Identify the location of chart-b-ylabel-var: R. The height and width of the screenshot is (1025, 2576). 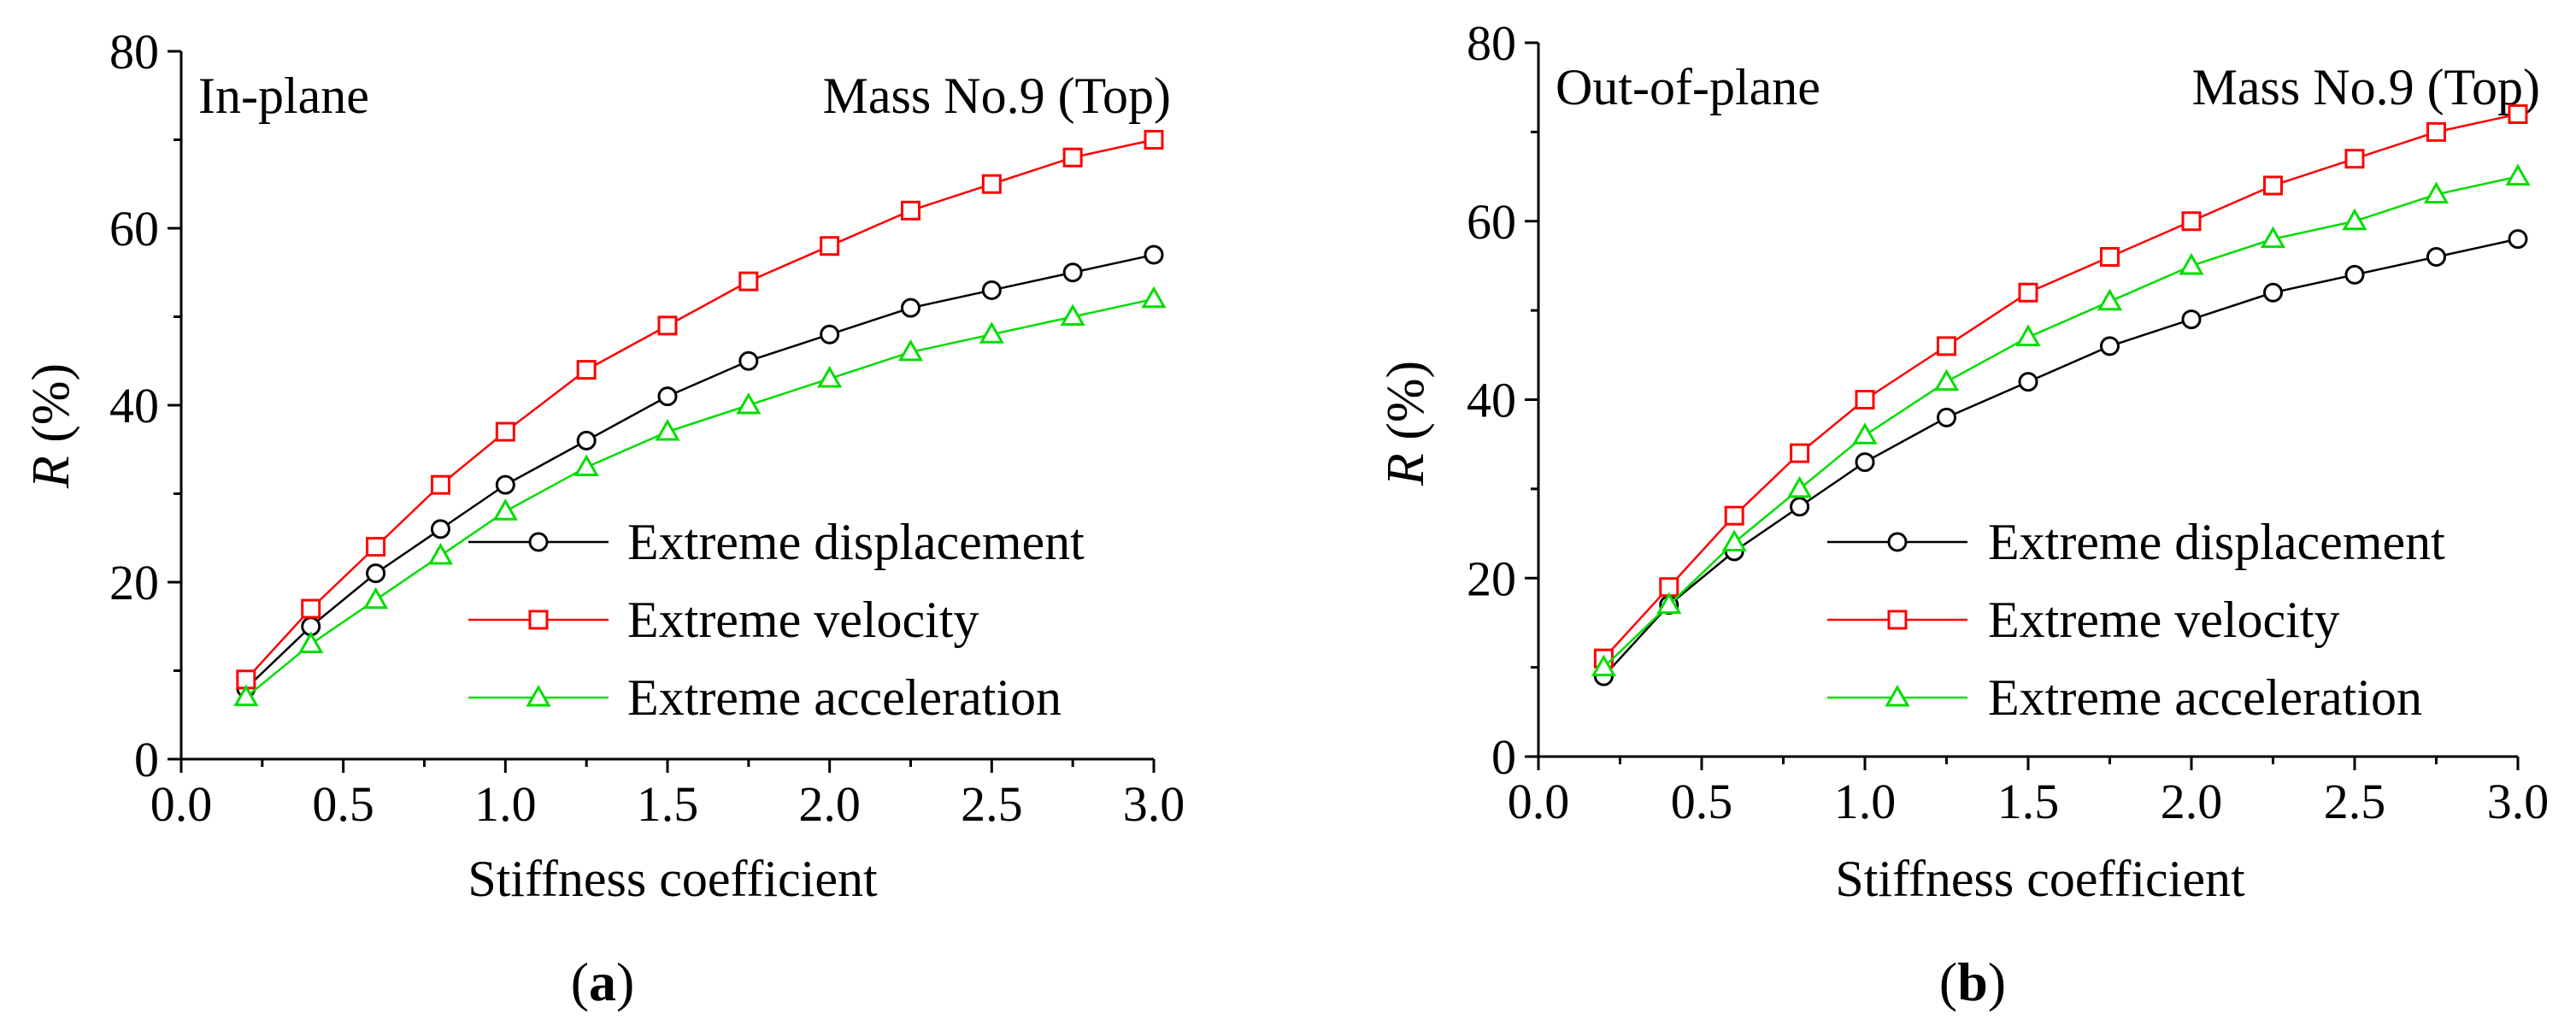
(1406, 469).